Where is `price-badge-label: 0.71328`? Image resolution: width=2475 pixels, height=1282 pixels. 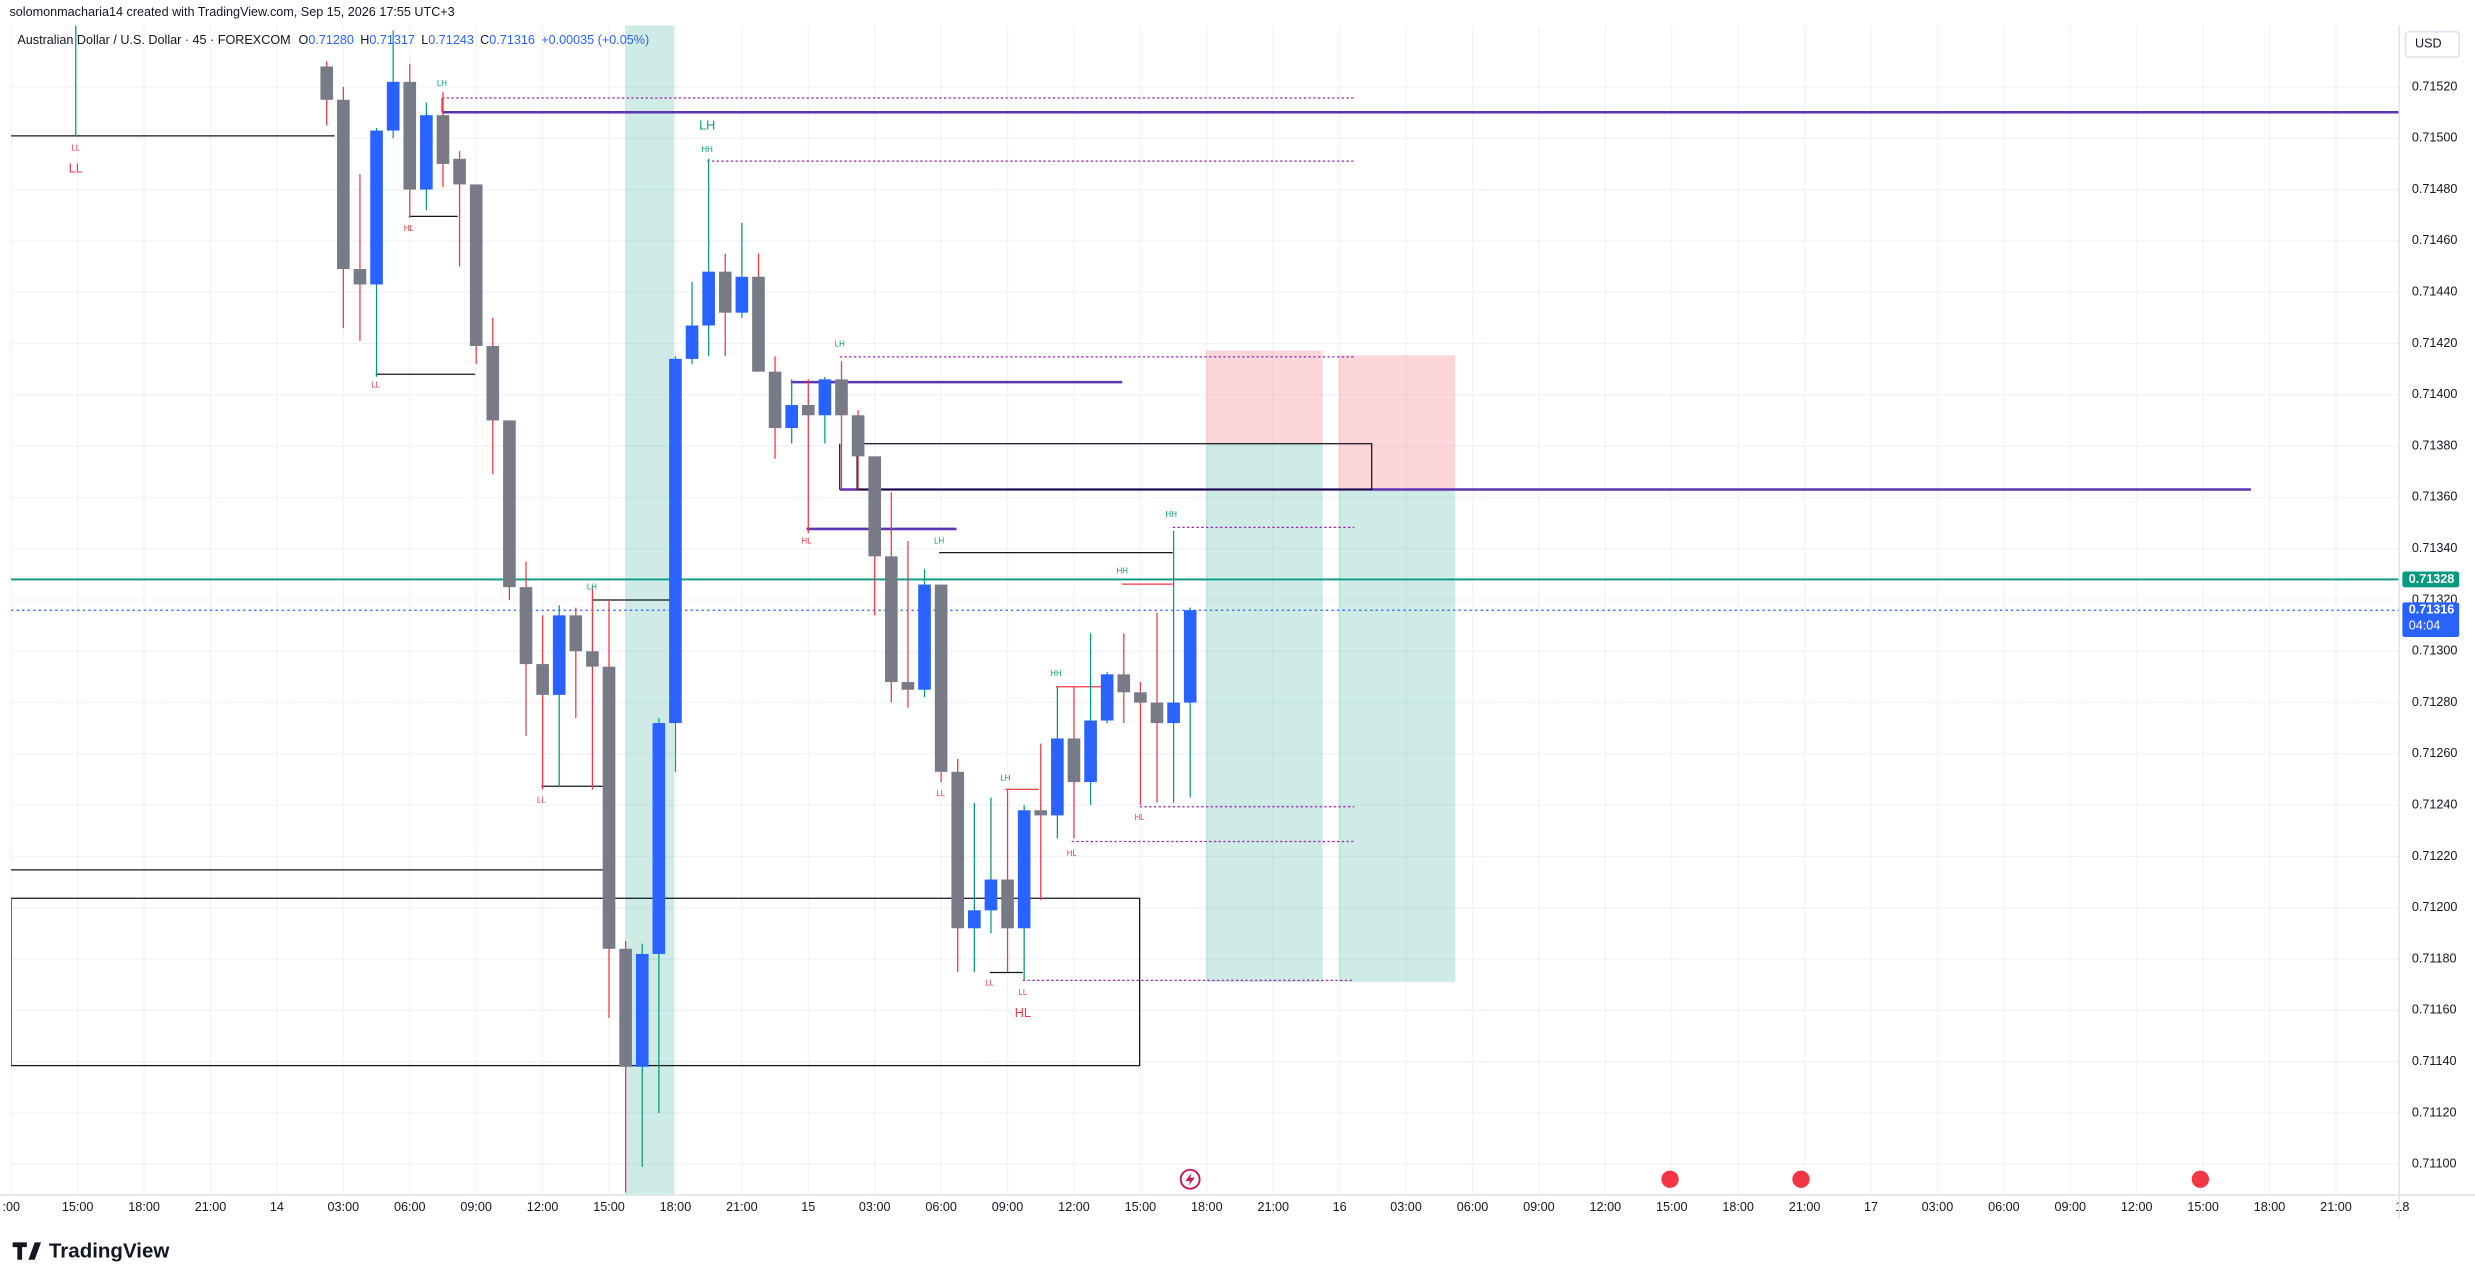 price-badge-label: 0.71328 is located at coordinates (2432, 579).